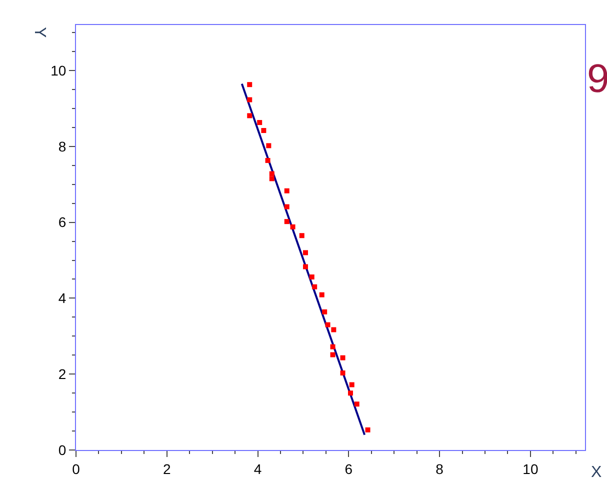  What do you see at coordinates (62, 222) in the screenshot?
I see `y-tick-label: 6` at bounding box center [62, 222].